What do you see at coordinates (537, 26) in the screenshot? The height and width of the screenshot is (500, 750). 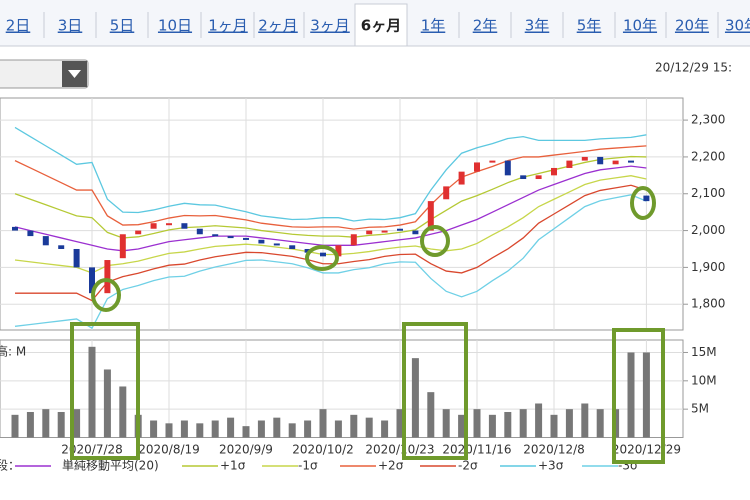 I see `tab: 3年` at bounding box center [537, 26].